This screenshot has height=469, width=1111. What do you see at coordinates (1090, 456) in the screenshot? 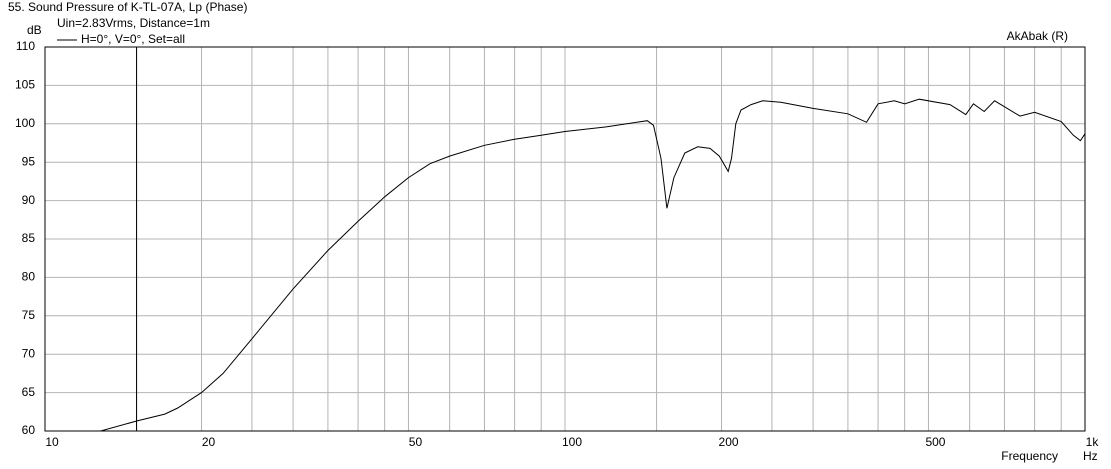
I see `x-axis-unit: Hz` at bounding box center [1090, 456].